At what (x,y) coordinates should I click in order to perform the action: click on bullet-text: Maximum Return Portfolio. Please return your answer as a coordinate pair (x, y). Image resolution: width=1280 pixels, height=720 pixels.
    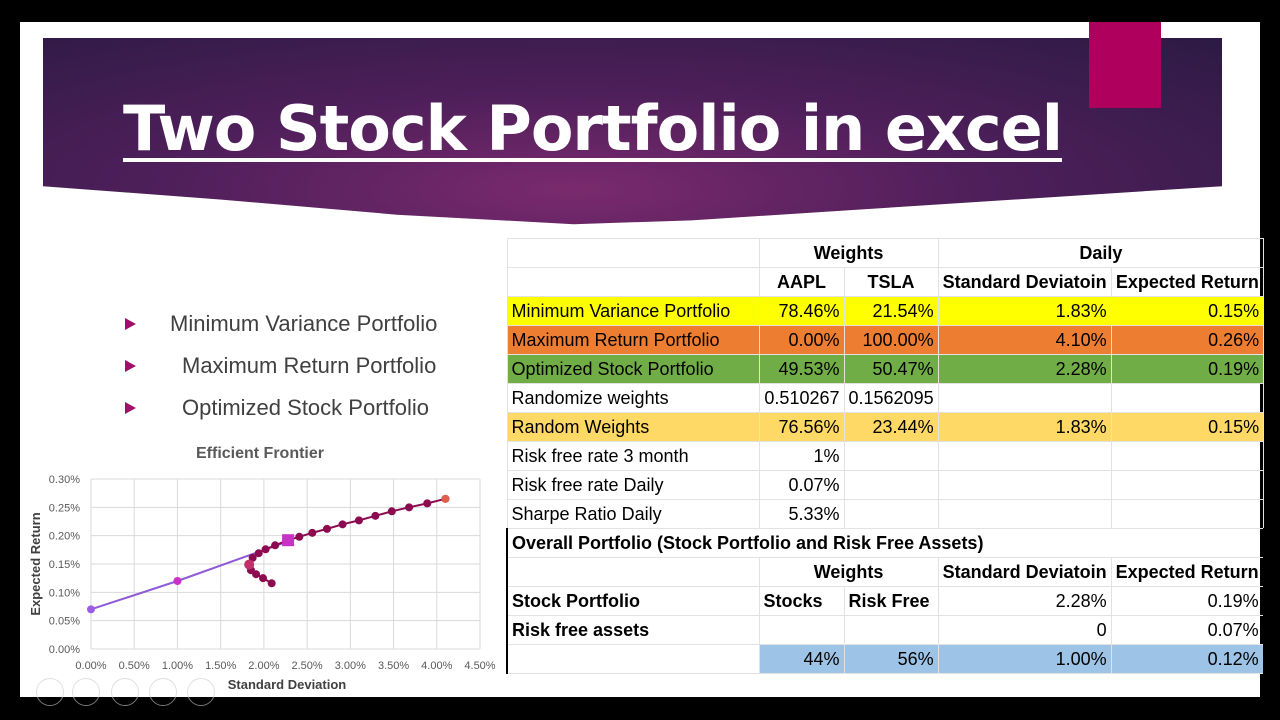
    Looking at the image, I should click on (309, 365).